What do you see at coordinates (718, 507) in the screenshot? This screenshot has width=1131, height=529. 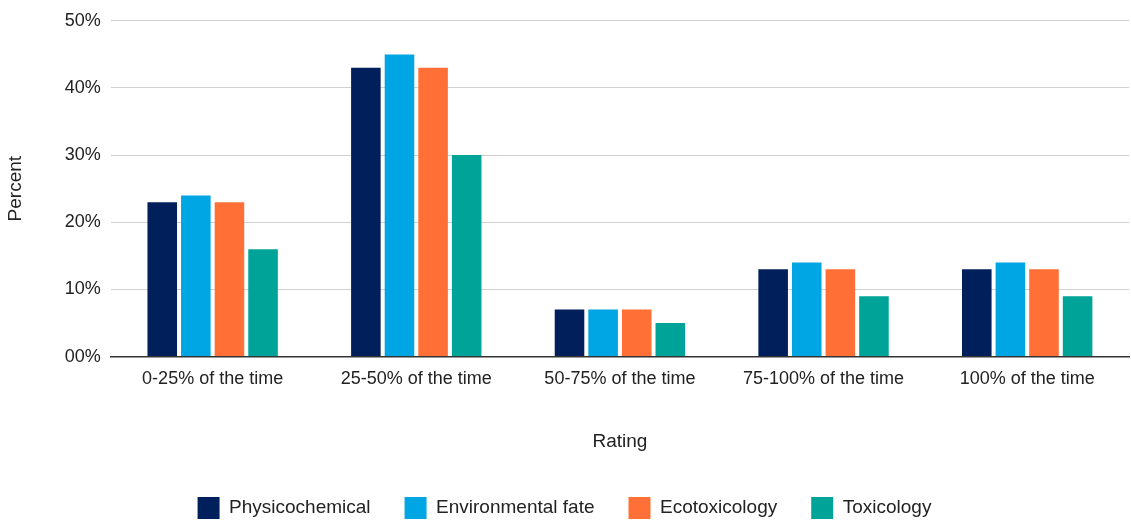 I see `legend-label: Ecotoxicology` at bounding box center [718, 507].